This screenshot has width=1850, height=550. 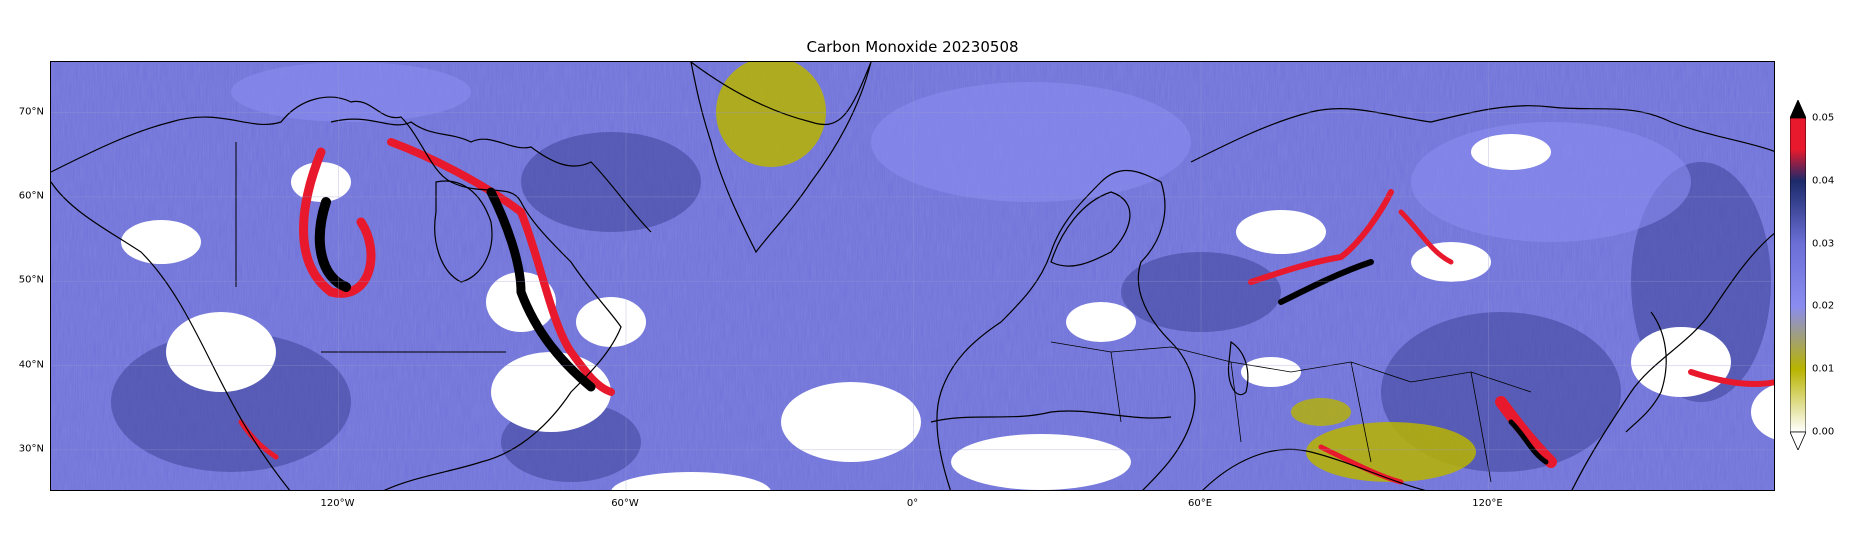 I want to click on lon-tick-label: 60°E, so click(x=1200, y=503).